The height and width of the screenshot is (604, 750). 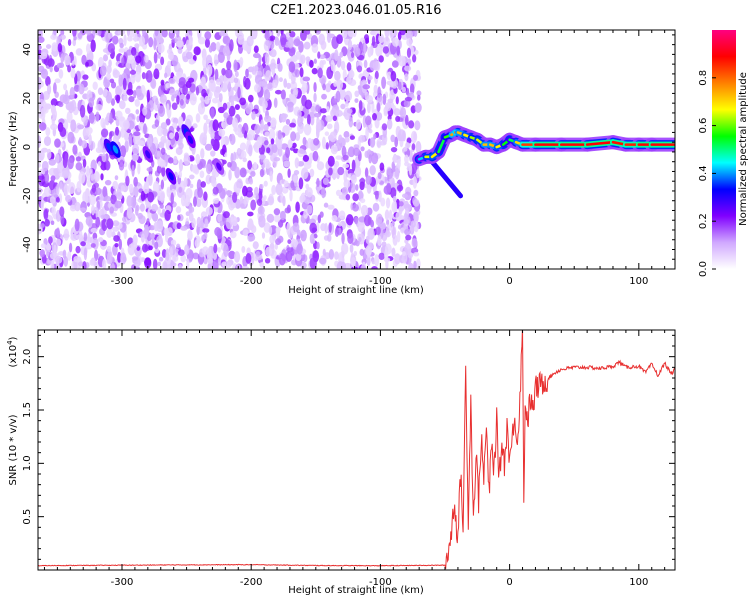 I want to click on spectrogram-x-tick-label: -200, so click(x=251, y=281).